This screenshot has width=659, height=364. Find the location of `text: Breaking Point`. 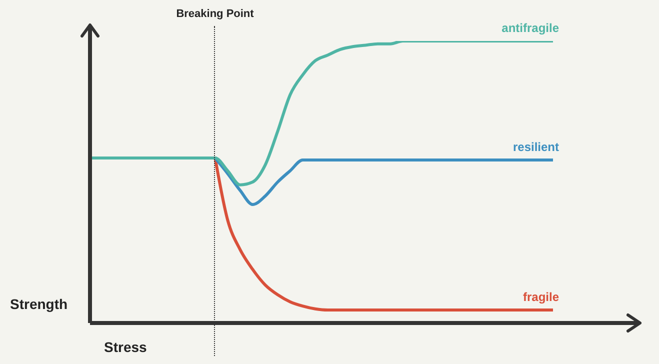

text: Breaking Point is located at coordinates (215, 14).